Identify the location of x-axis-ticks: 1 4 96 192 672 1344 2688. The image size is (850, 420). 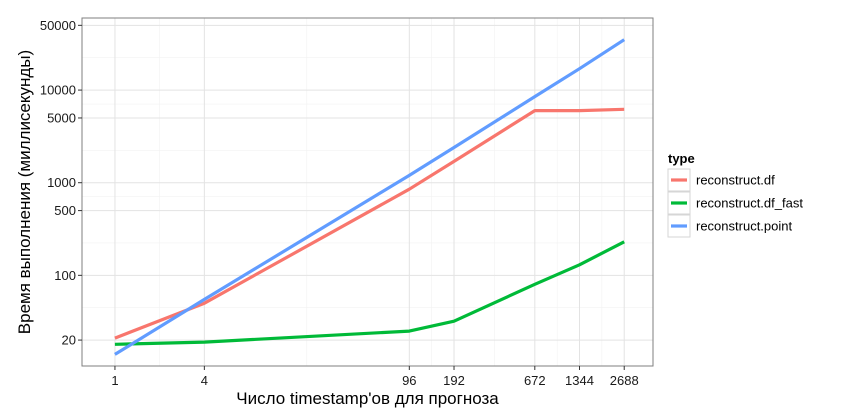
(375, 377).